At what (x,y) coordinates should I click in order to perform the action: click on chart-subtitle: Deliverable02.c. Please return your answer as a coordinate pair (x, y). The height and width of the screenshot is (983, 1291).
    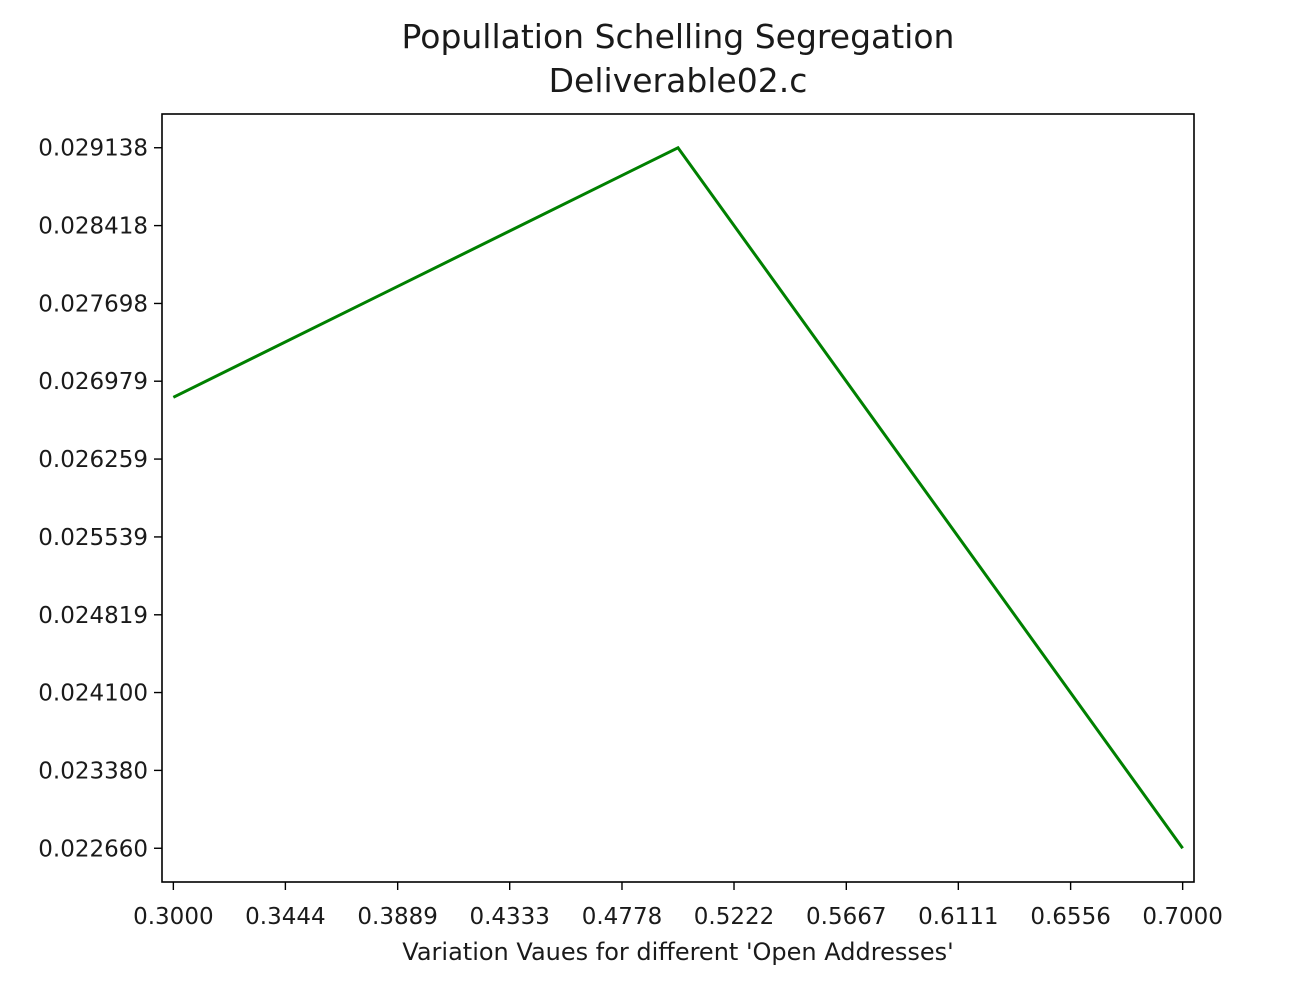
    Looking at the image, I should click on (678, 80).